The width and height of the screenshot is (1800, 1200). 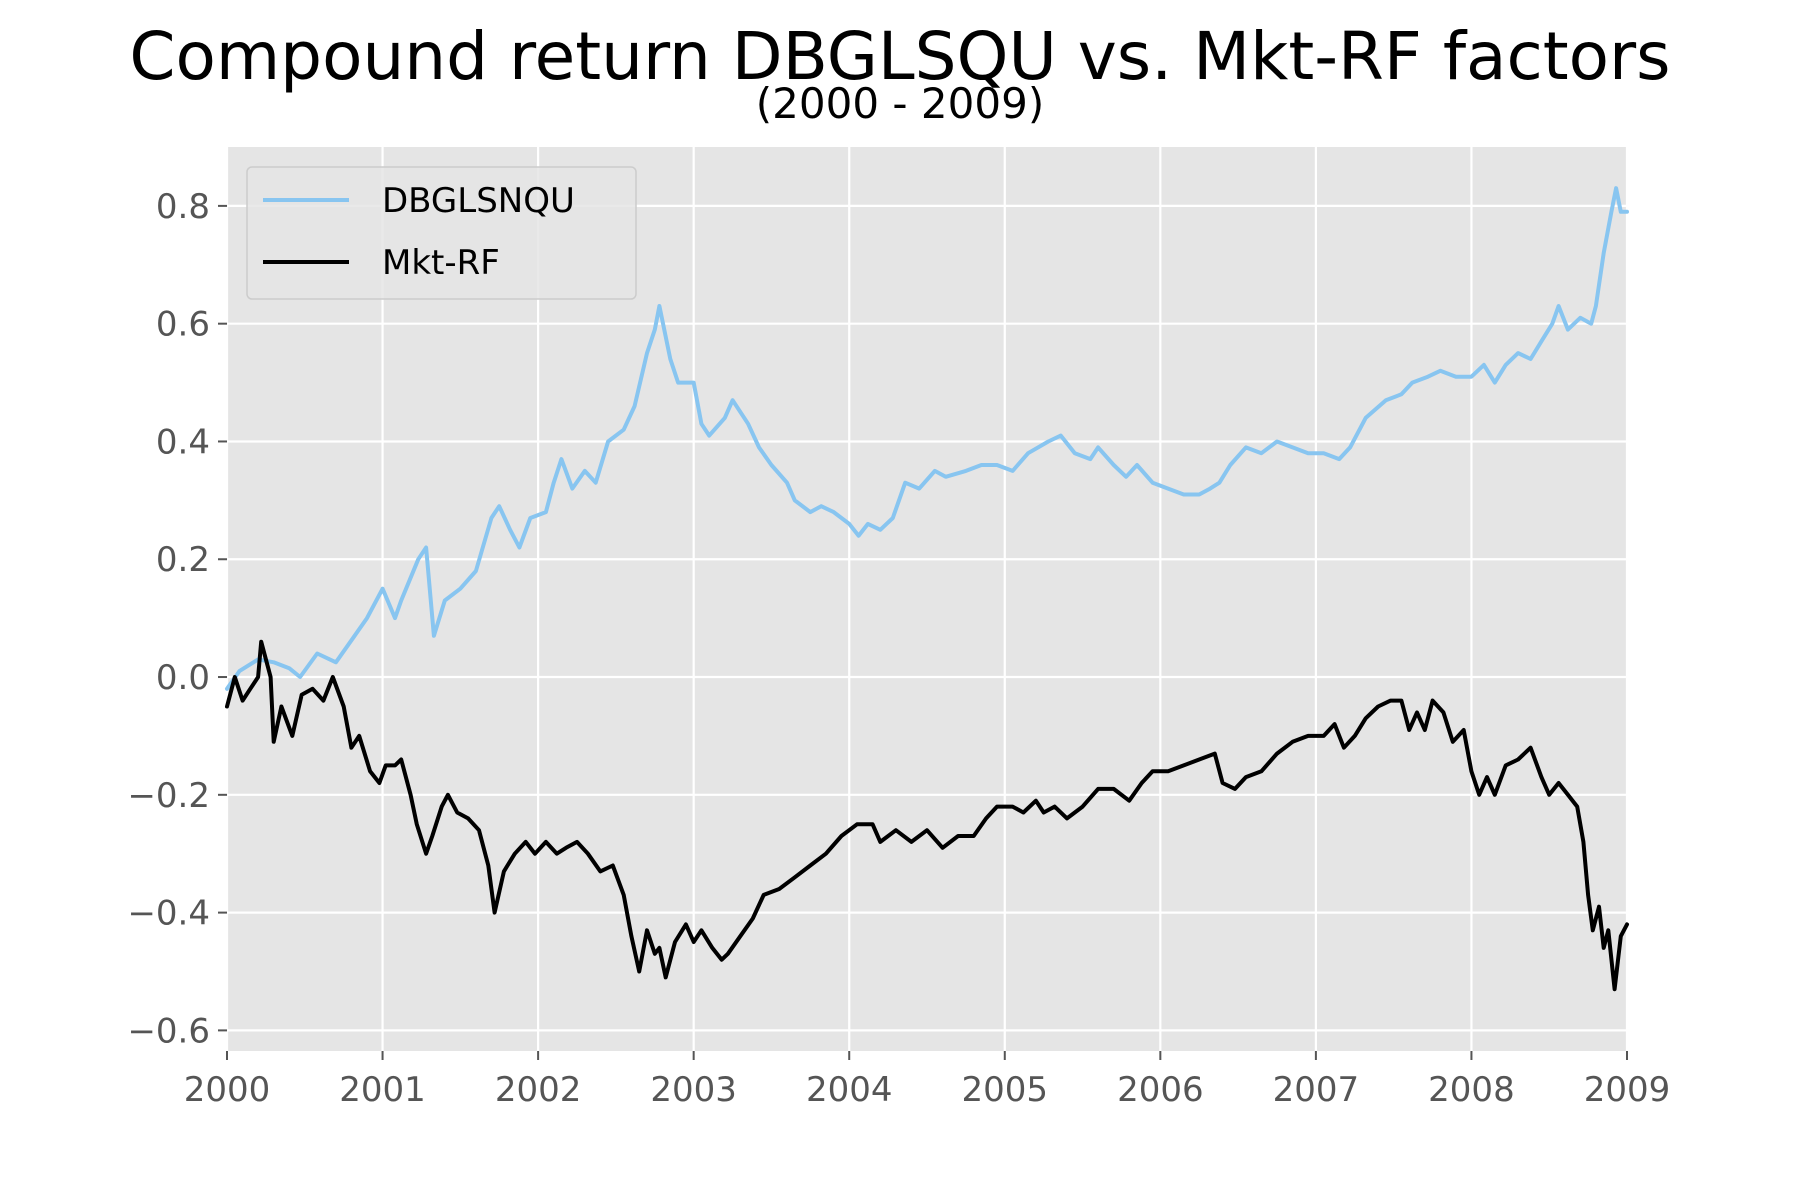 What do you see at coordinates (478, 201) in the screenshot?
I see `legend-label: DBGLSNQU` at bounding box center [478, 201].